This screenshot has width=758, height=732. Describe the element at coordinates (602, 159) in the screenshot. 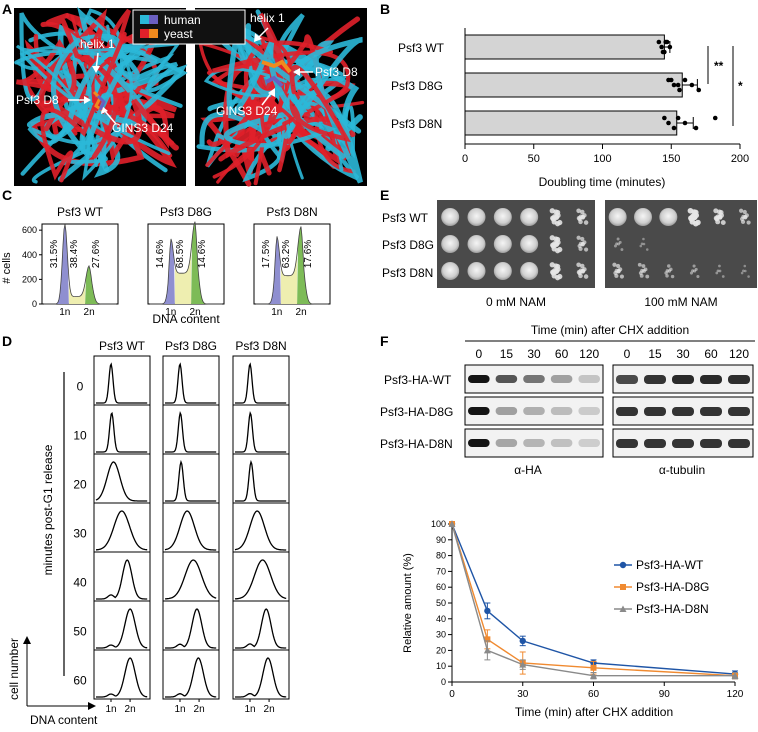

I see `b-tick-label: 100` at that location.